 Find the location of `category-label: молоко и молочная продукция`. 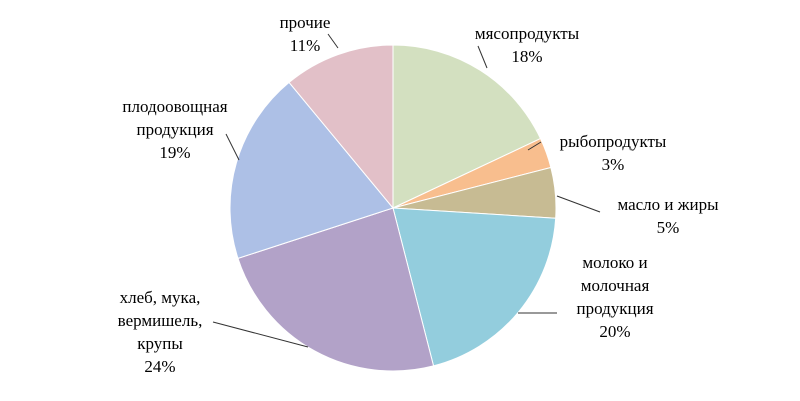

category-label: молоко и молочная продукция is located at coordinates (615, 285).